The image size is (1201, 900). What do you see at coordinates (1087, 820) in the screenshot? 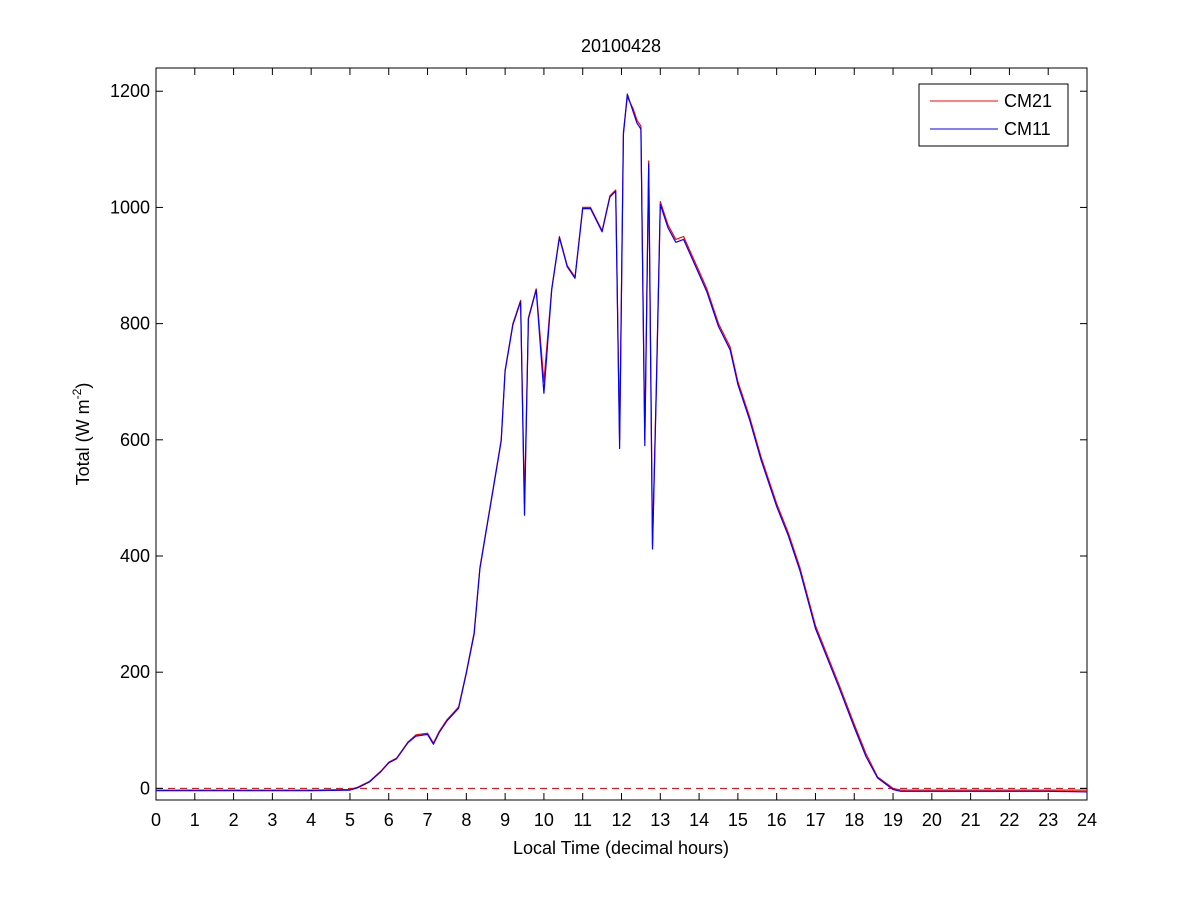
I see `x-tick-label: 24` at bounding box center [1087, 820].